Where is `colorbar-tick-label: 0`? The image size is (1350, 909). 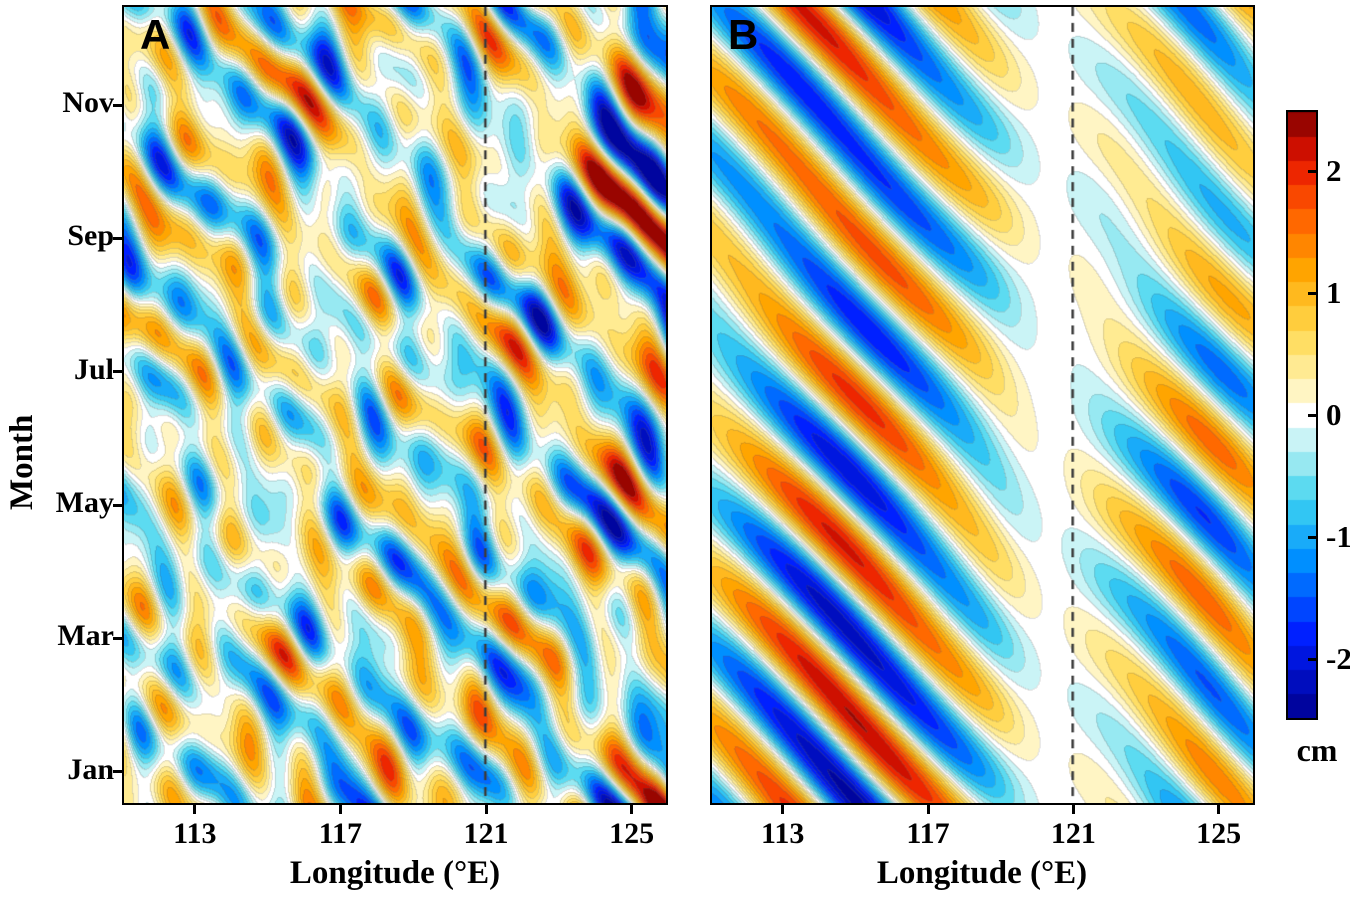
colorbar-tick-label: 0 is located at coordinates (1334, 414).